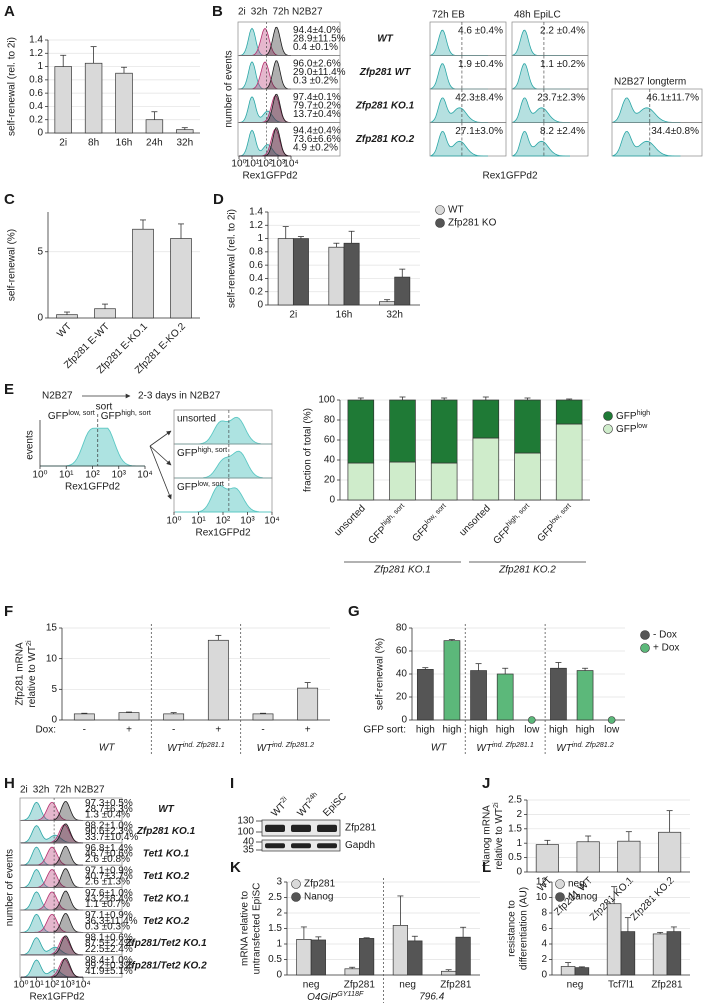 This screenshot has height=1003, width=709. What do you see at coordinates (256, 212) in the screenshot?
I see `y-tick-label: 1.4` at bounding box center [256, 212].